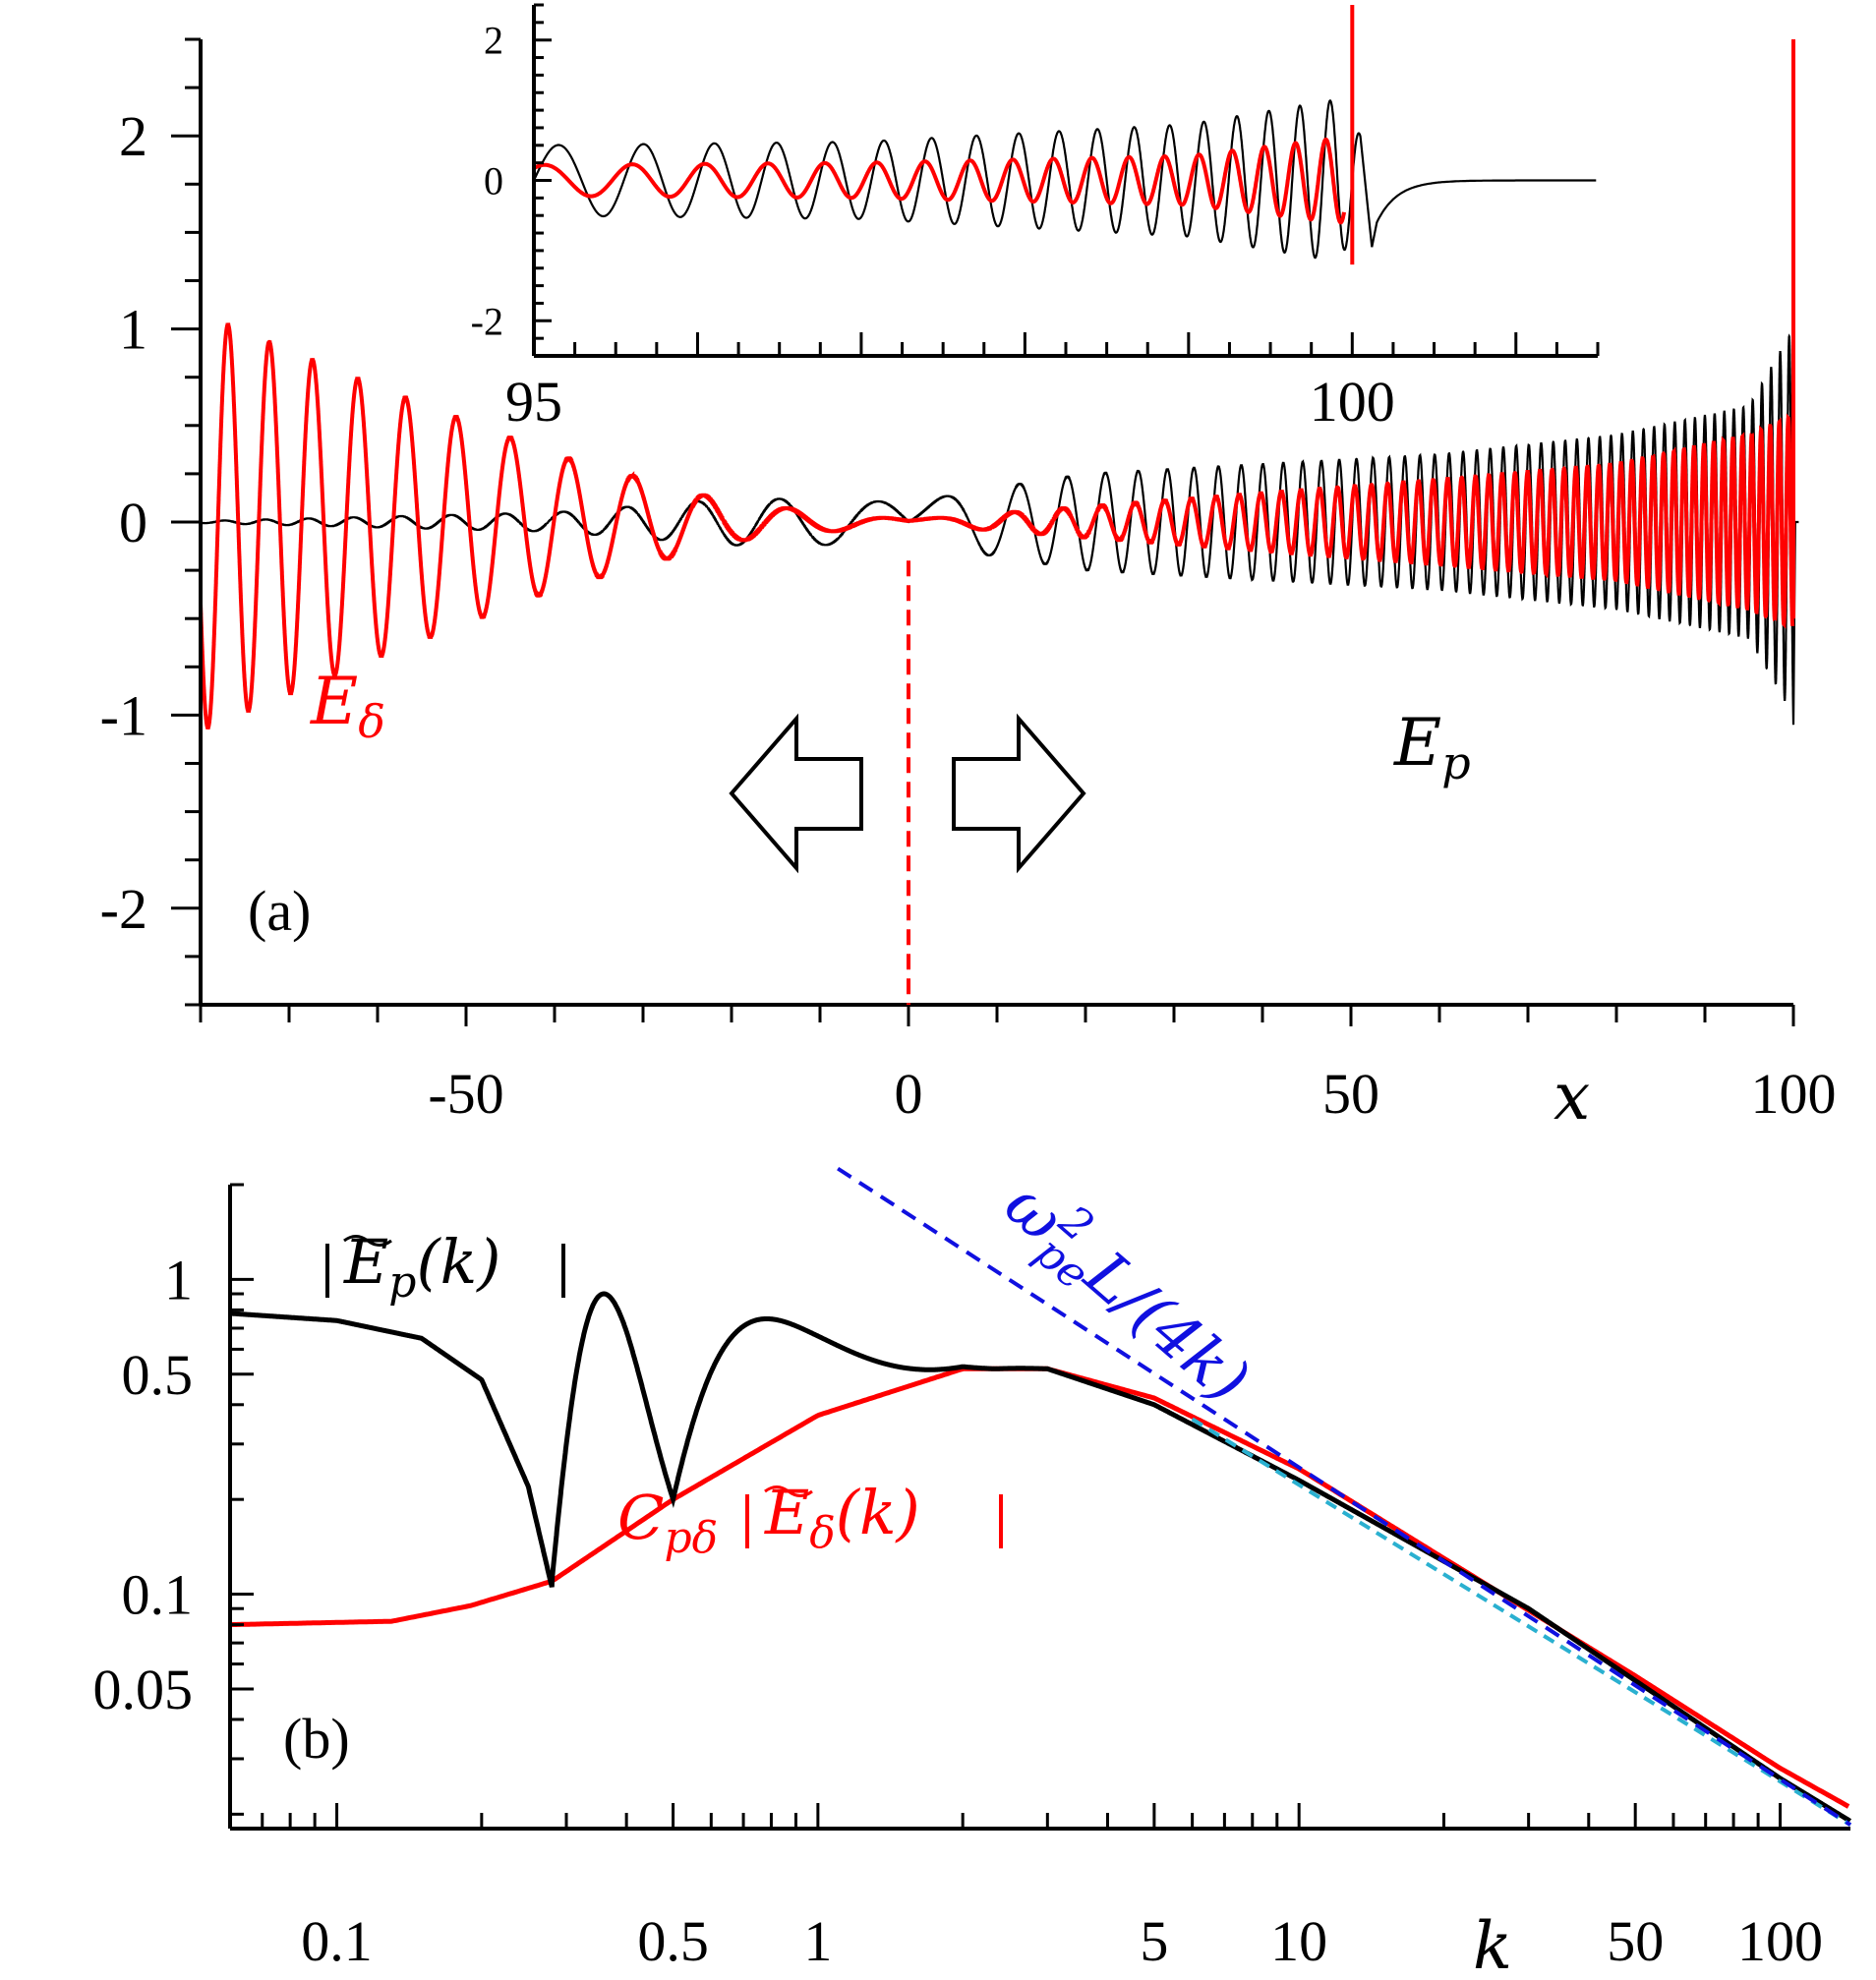  I want to click on inset-e-delta-curve, so click(939, 181).